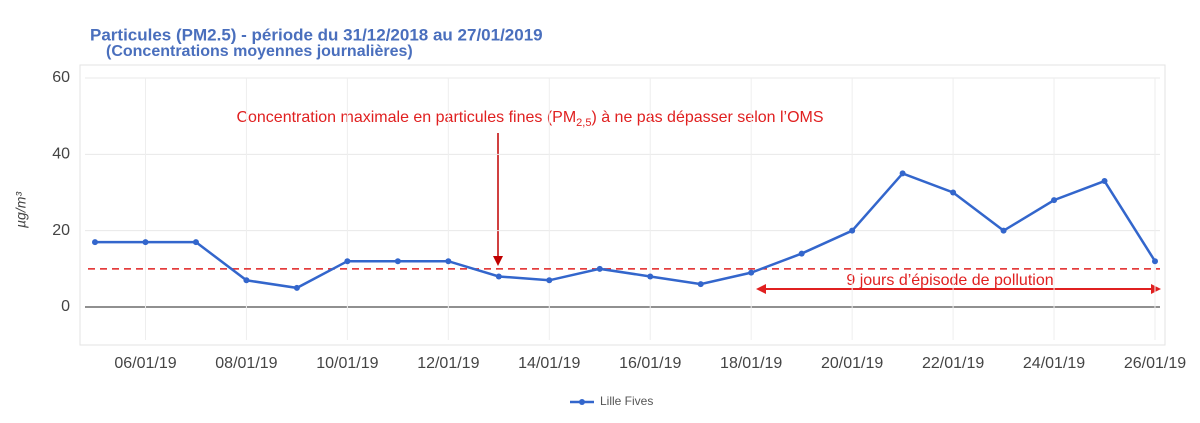 The image size is (1200, 423). Describe the element at coordinates (145, 363) in the screenshot. I see `x-tick-label: 06/01/19` at that location.